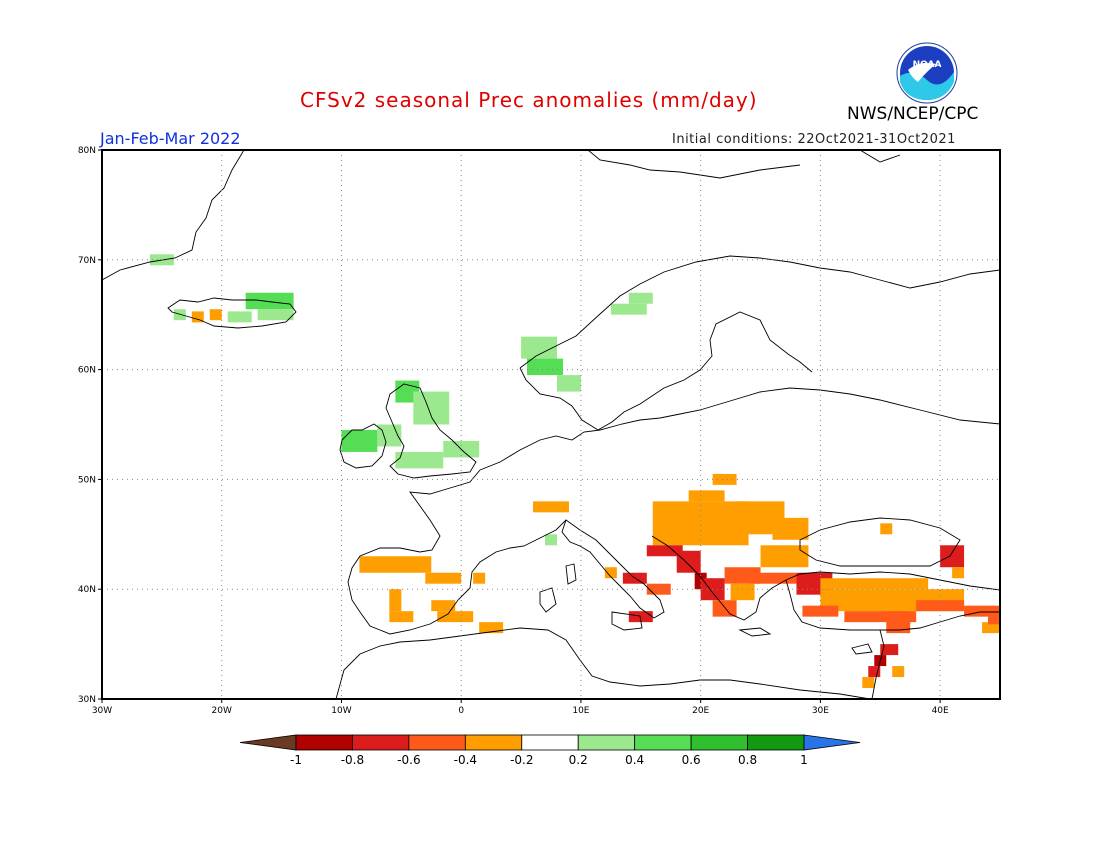 The image size is (1100, 850). What do you see at coordinates (832, 742) in the screenshot?
I see `colorbar-high-arrow` at bounding box center [832, 742].